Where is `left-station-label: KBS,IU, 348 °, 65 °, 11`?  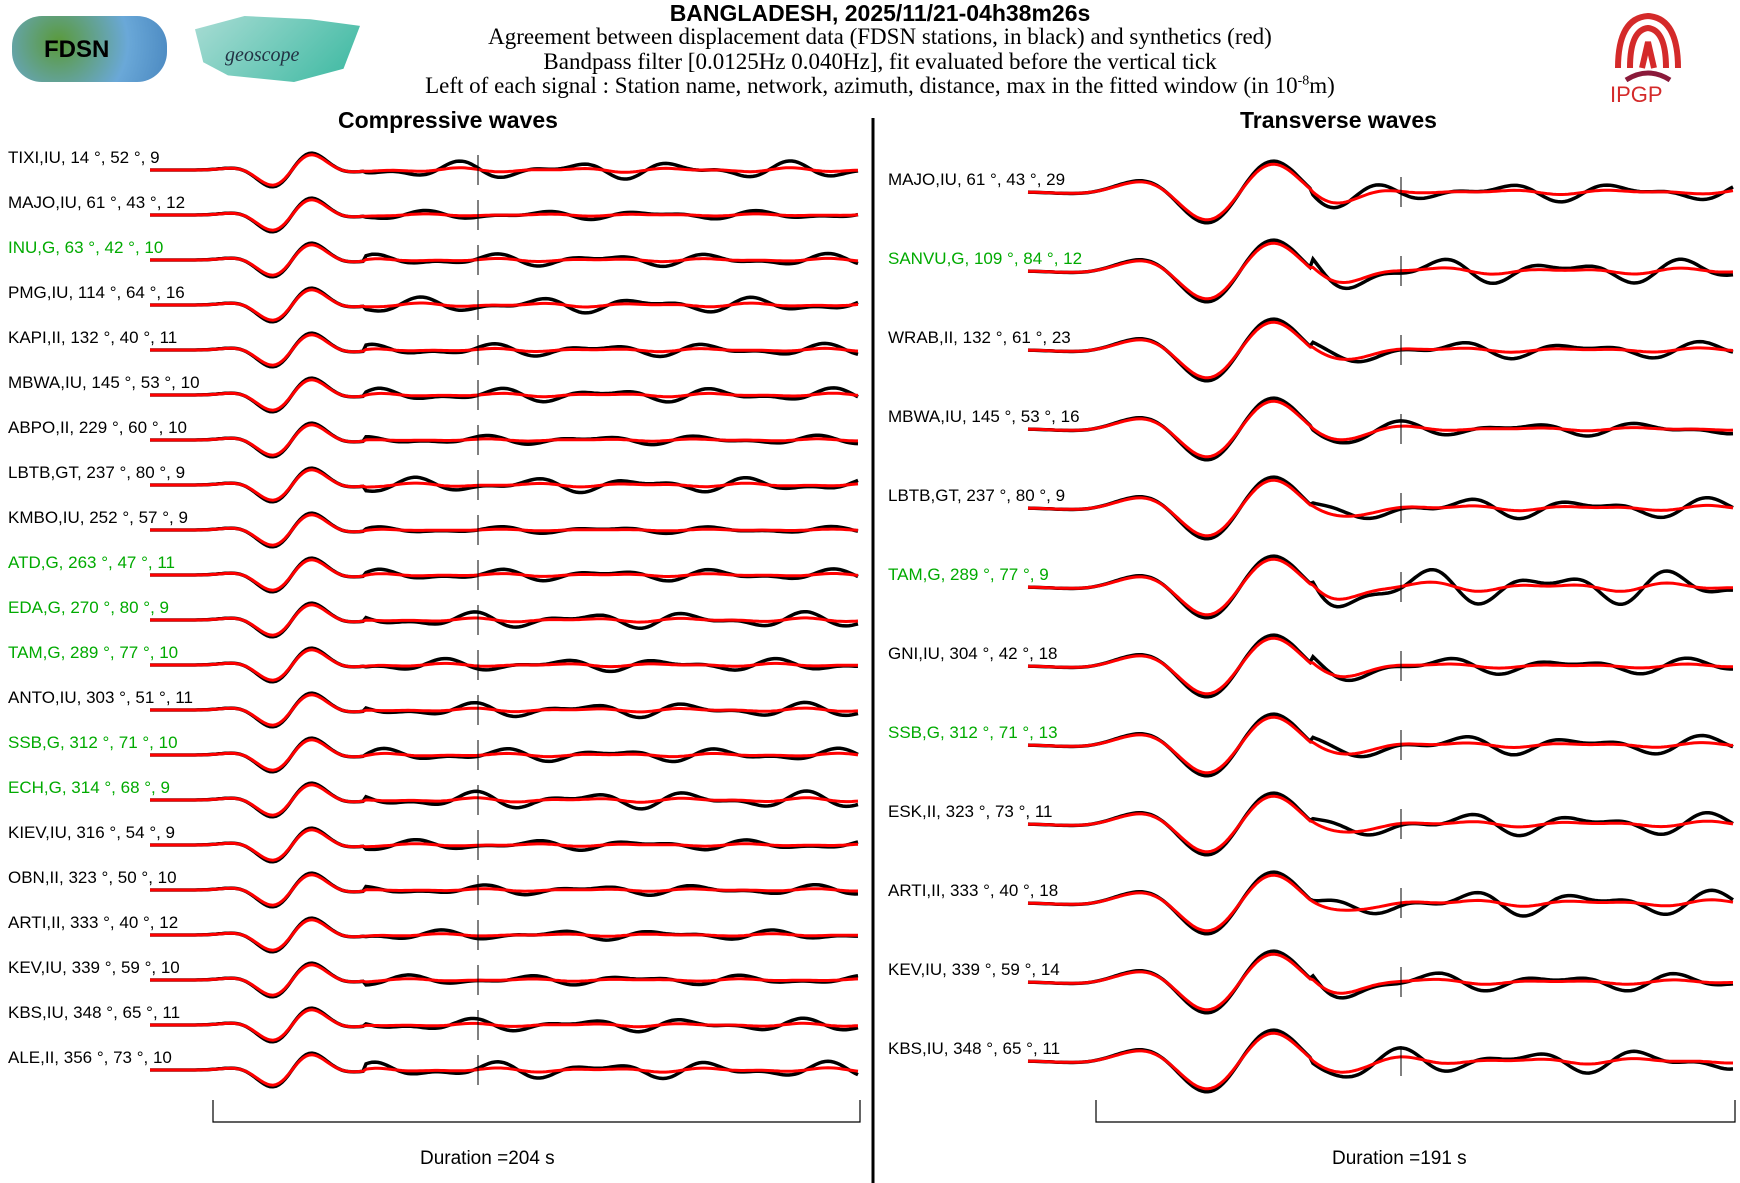
left-station-label: KBS,IU, 348 °, 65 °, 11 is located at coordinates (94, 1012).